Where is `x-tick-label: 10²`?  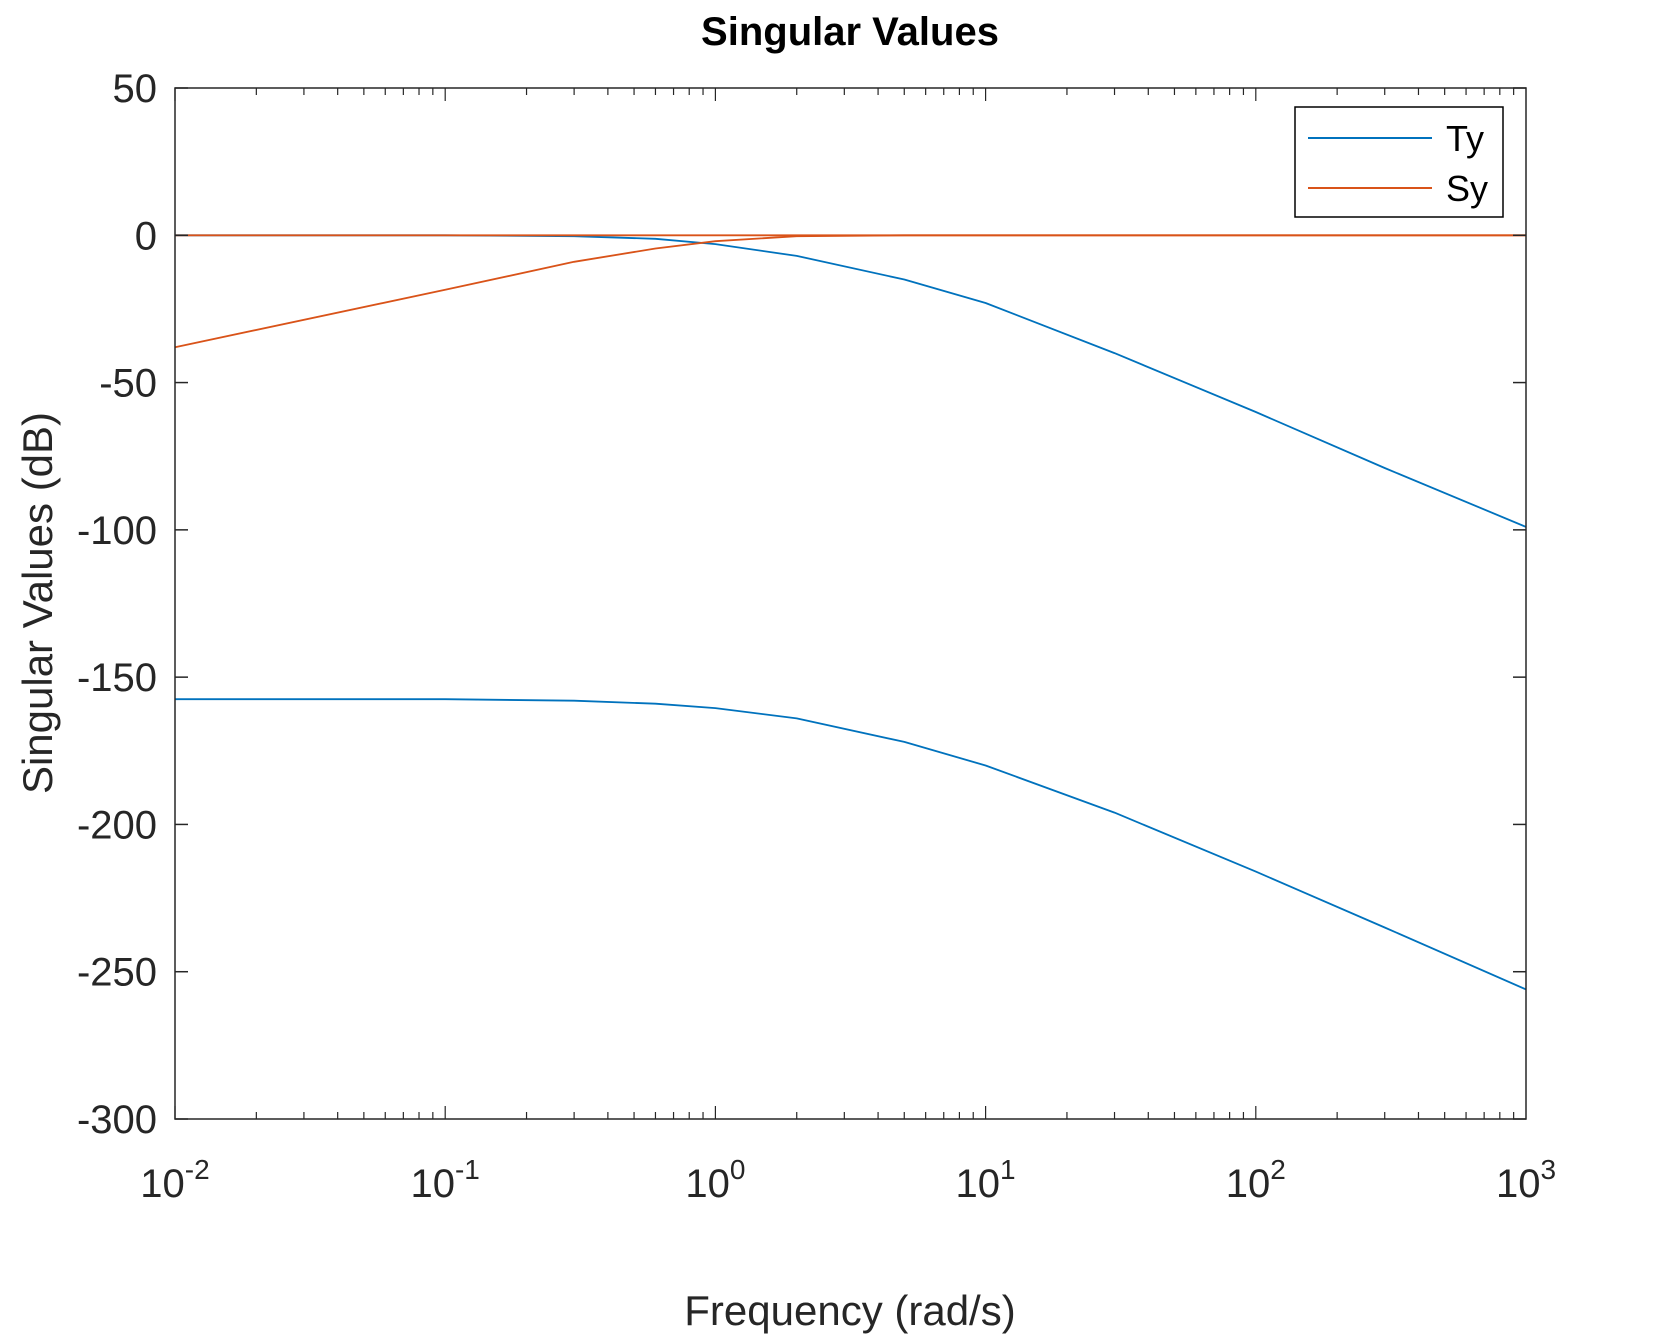
x-tick-label: 10² is located at coordinates (1256, 1180).